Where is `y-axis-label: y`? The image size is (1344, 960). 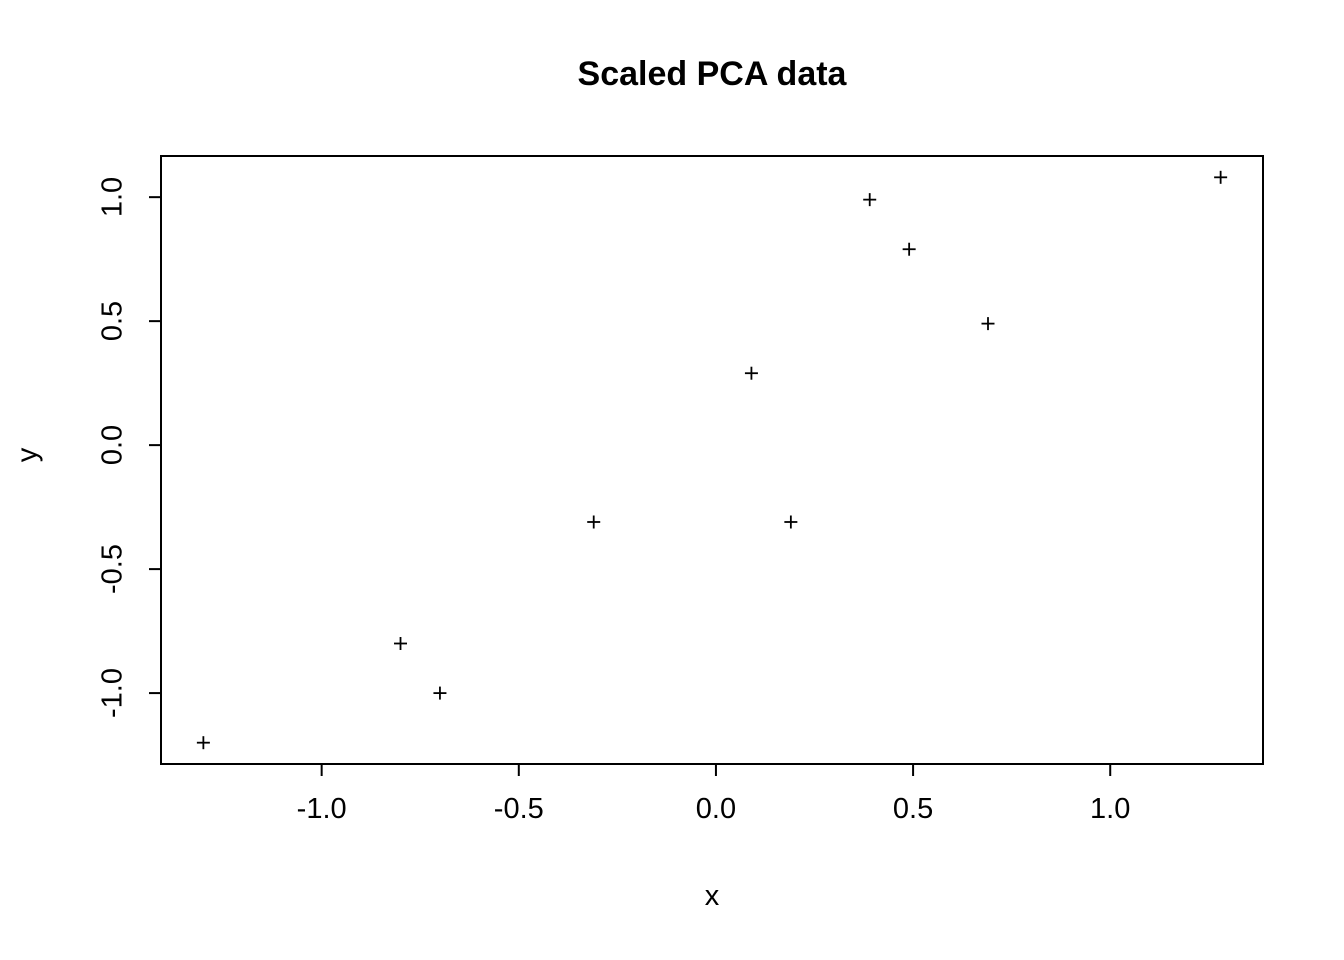
y-axis-label: y is located at coordinates (27, 455).